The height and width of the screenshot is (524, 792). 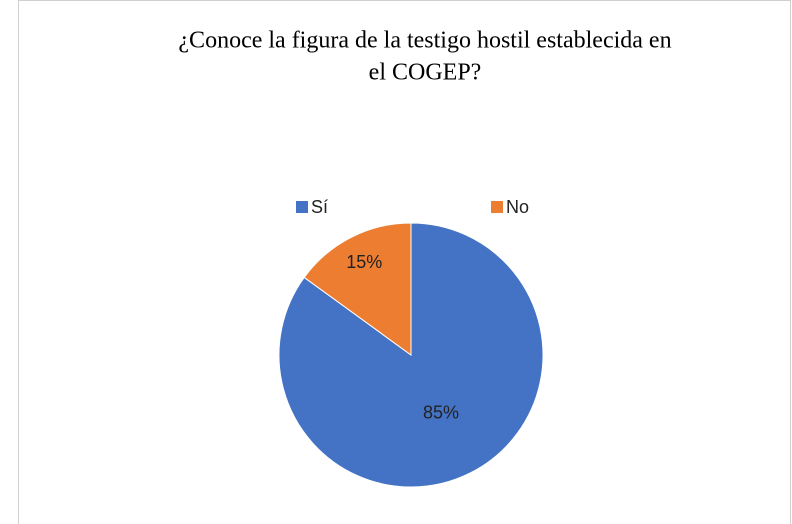 What do you see at coordinates (357, 289) in the screenshot?
I see `pie-slice` at bounding box center [357, 289].